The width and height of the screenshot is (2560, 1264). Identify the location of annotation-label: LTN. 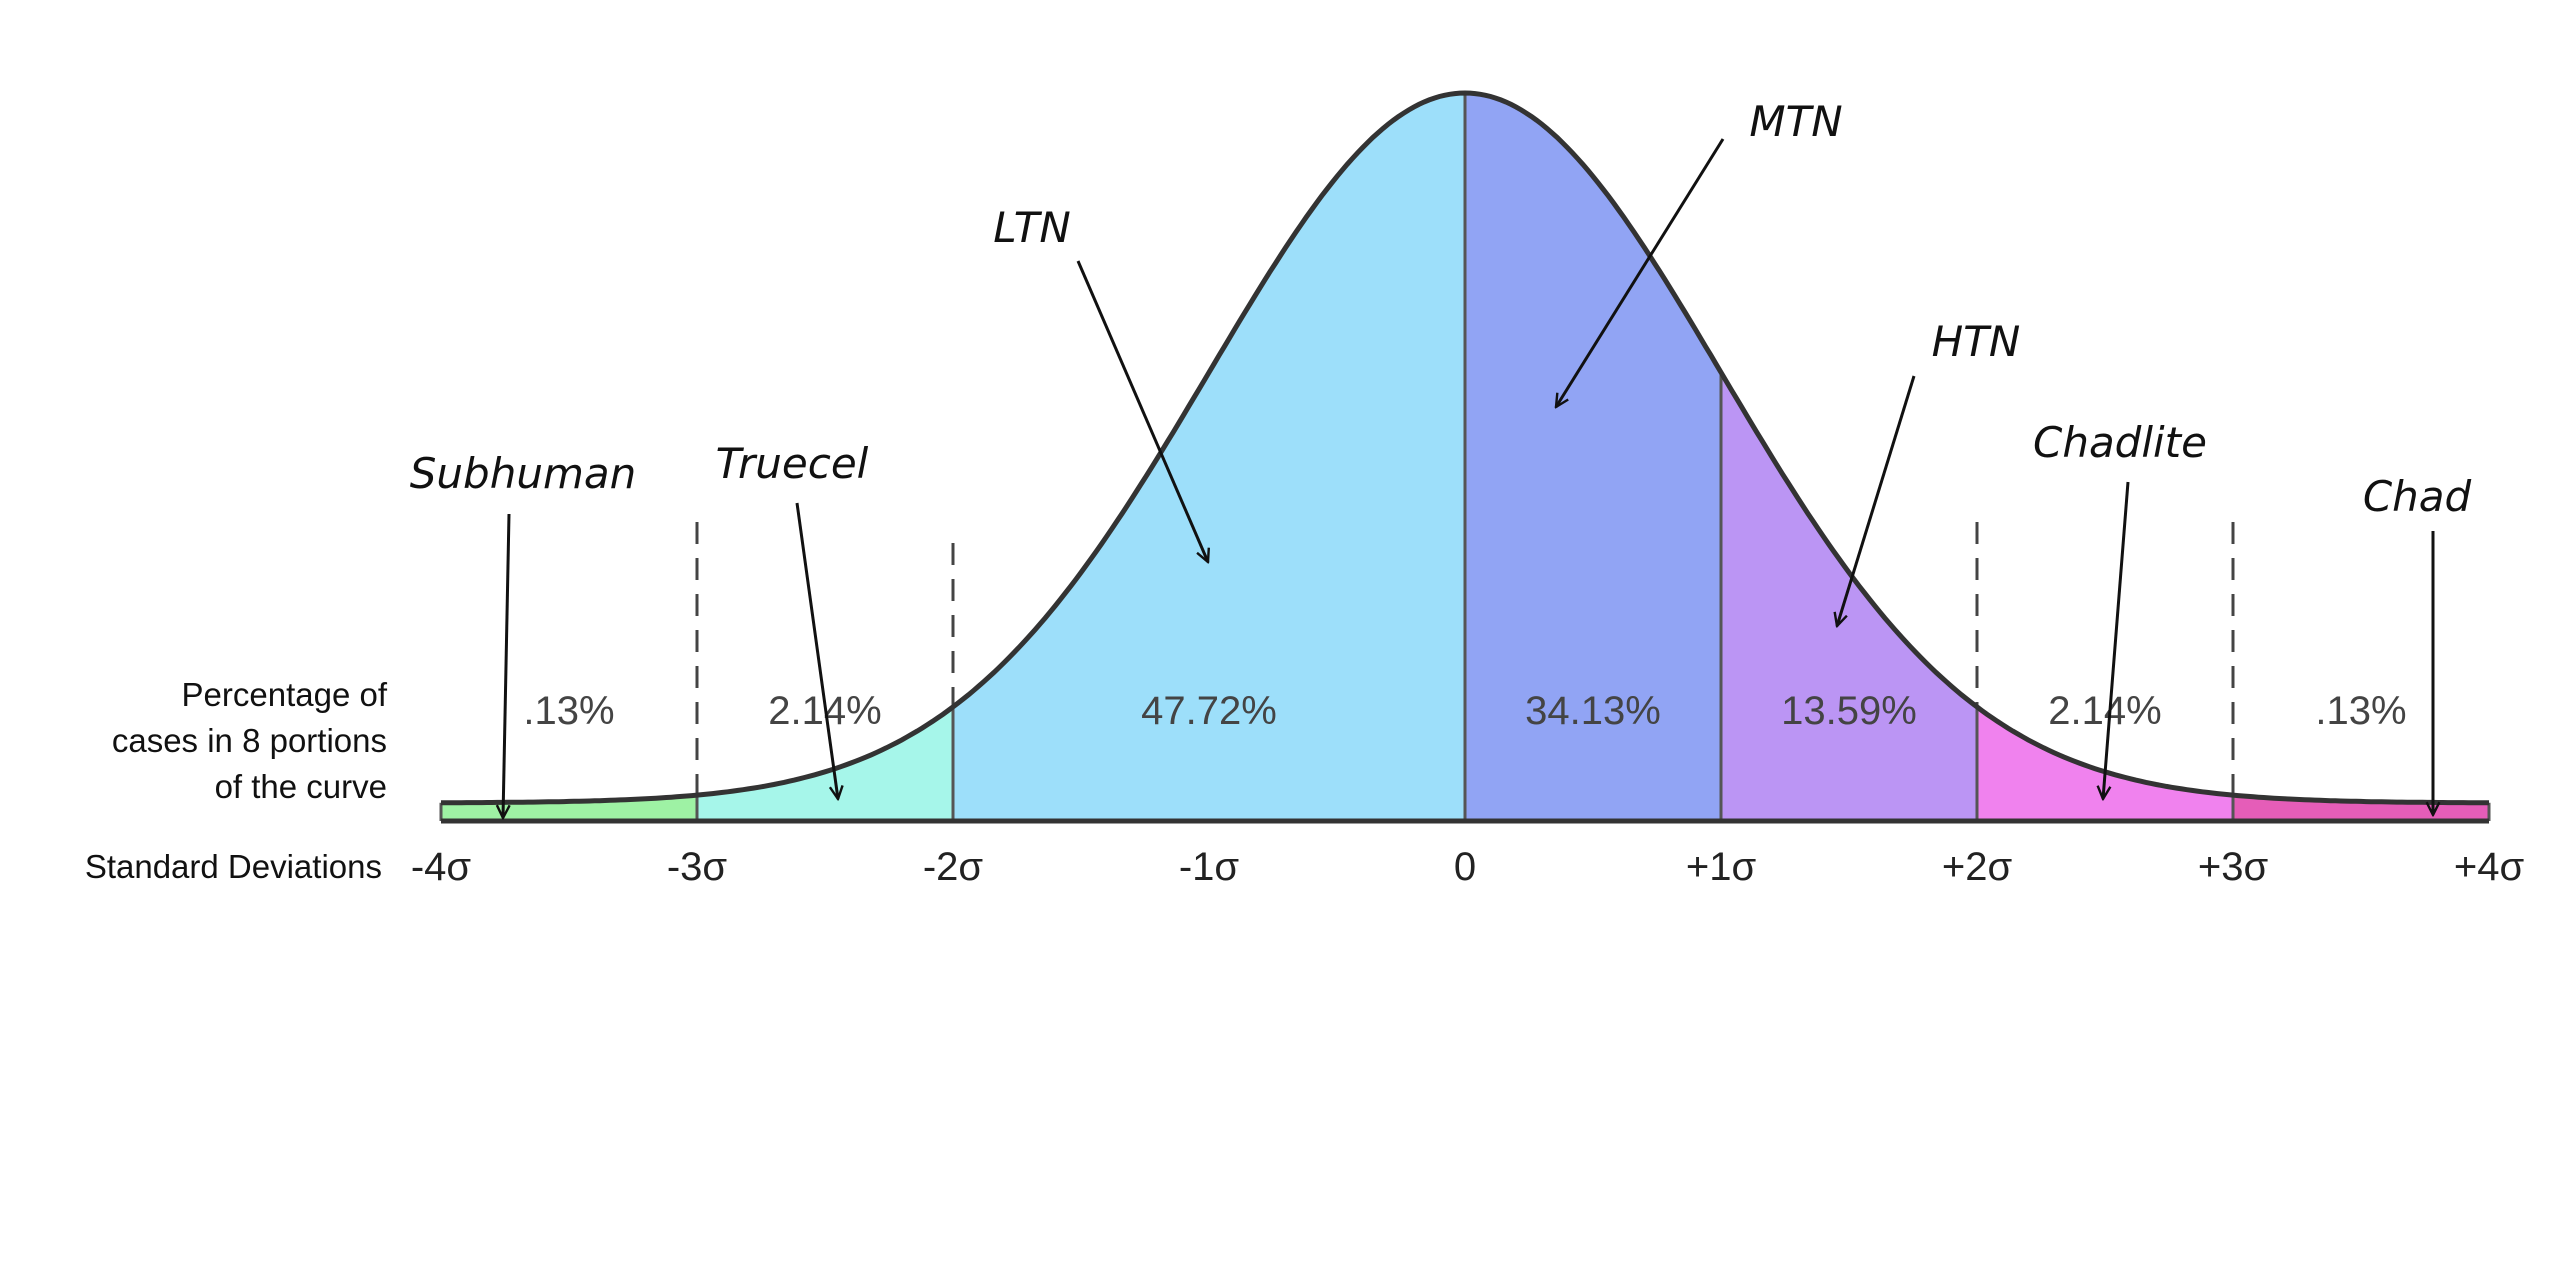
(1032, 227).